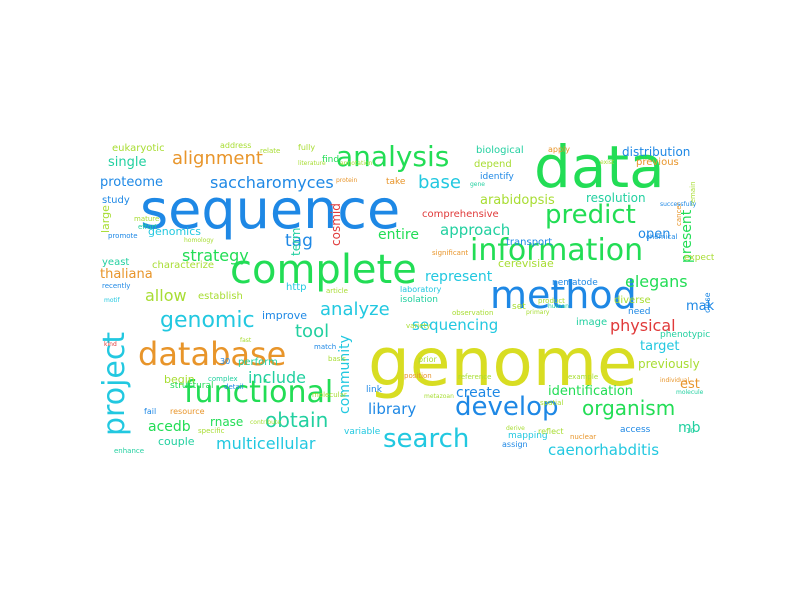 The height and width of the screenshot is (600, 800). I want to click on word-improve: improve, so click(285, 315).